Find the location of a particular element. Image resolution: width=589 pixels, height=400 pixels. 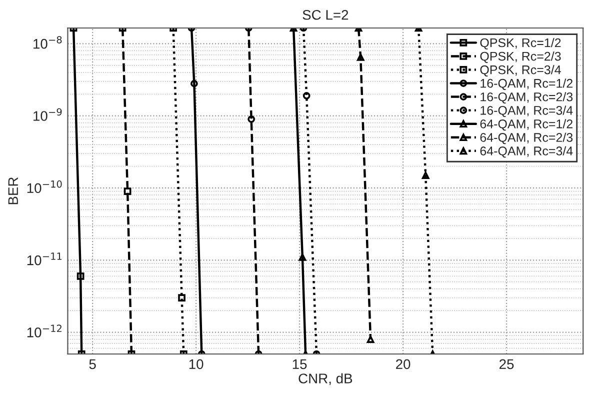

y-tick-label: 10$^{−11}$ is located at coordinates (44, 259).